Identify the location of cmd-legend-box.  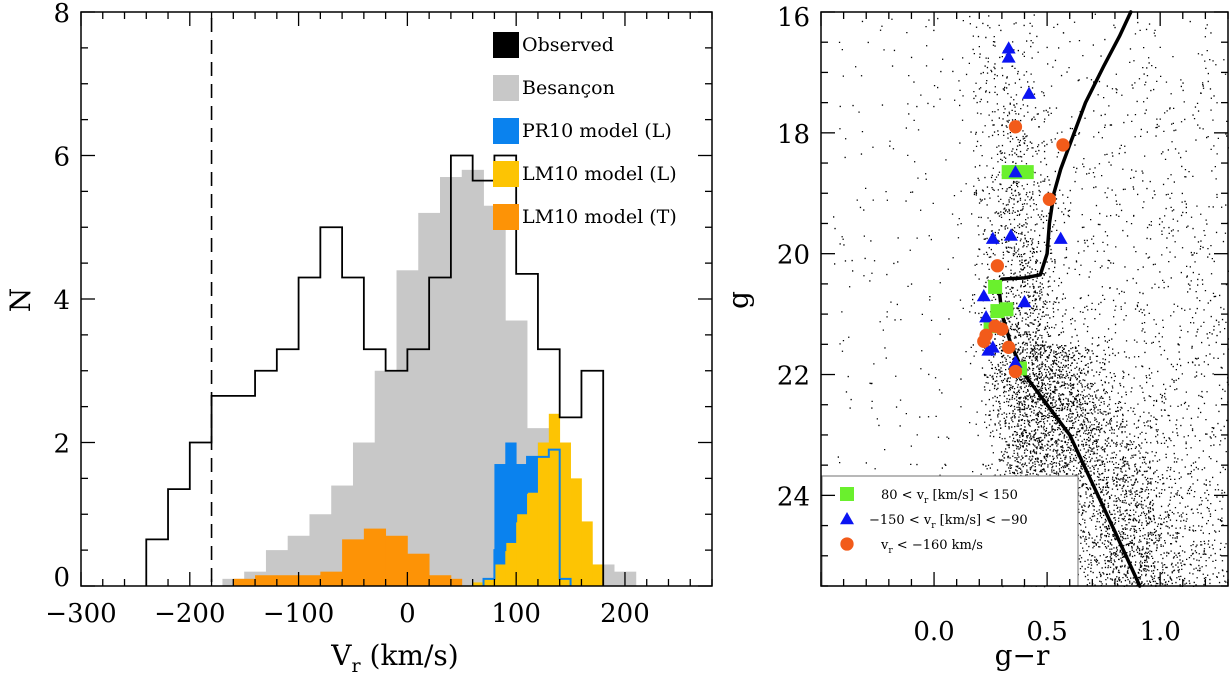
(950, 531).